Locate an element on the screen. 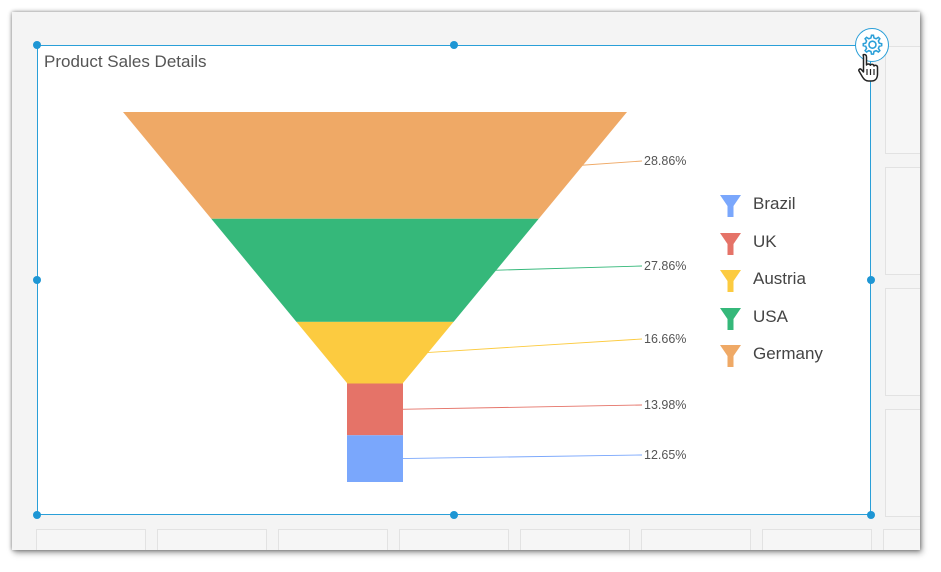 The image size is (941, 572). data-label-brazil: 12.65% is located at coordinates (665, 455).